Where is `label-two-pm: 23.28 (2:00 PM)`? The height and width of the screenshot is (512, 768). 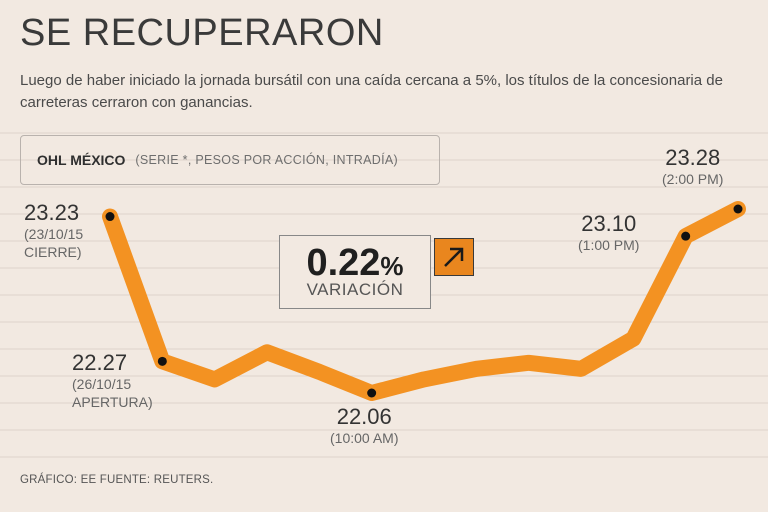 label-two-pm: 23.28 (2:00 PM) is located at coordinates (693, 166).